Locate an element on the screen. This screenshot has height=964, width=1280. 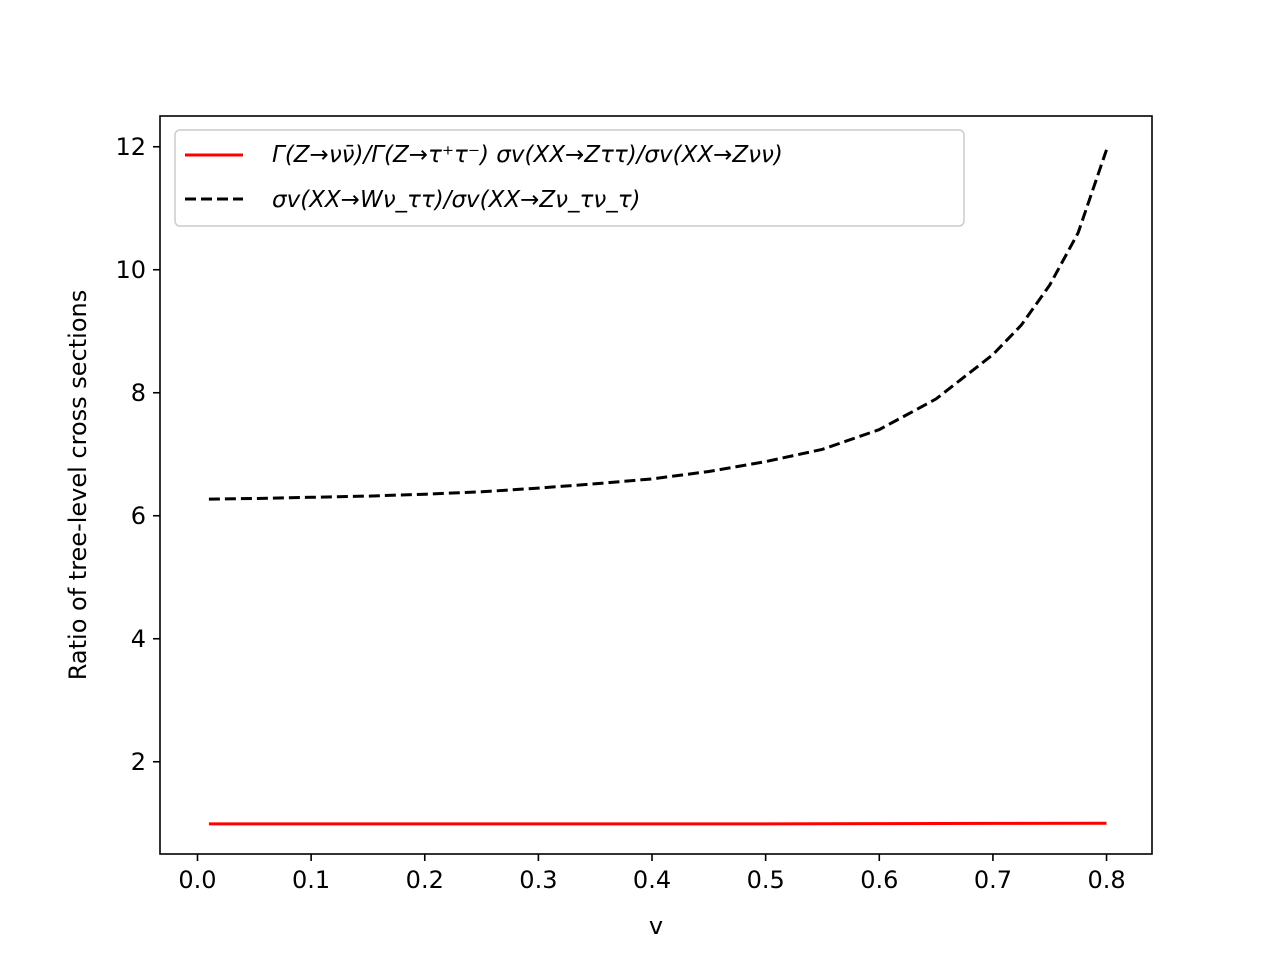
y-axis-label: Ratio of tree-level cross sections is located at coordinates (78, 485).